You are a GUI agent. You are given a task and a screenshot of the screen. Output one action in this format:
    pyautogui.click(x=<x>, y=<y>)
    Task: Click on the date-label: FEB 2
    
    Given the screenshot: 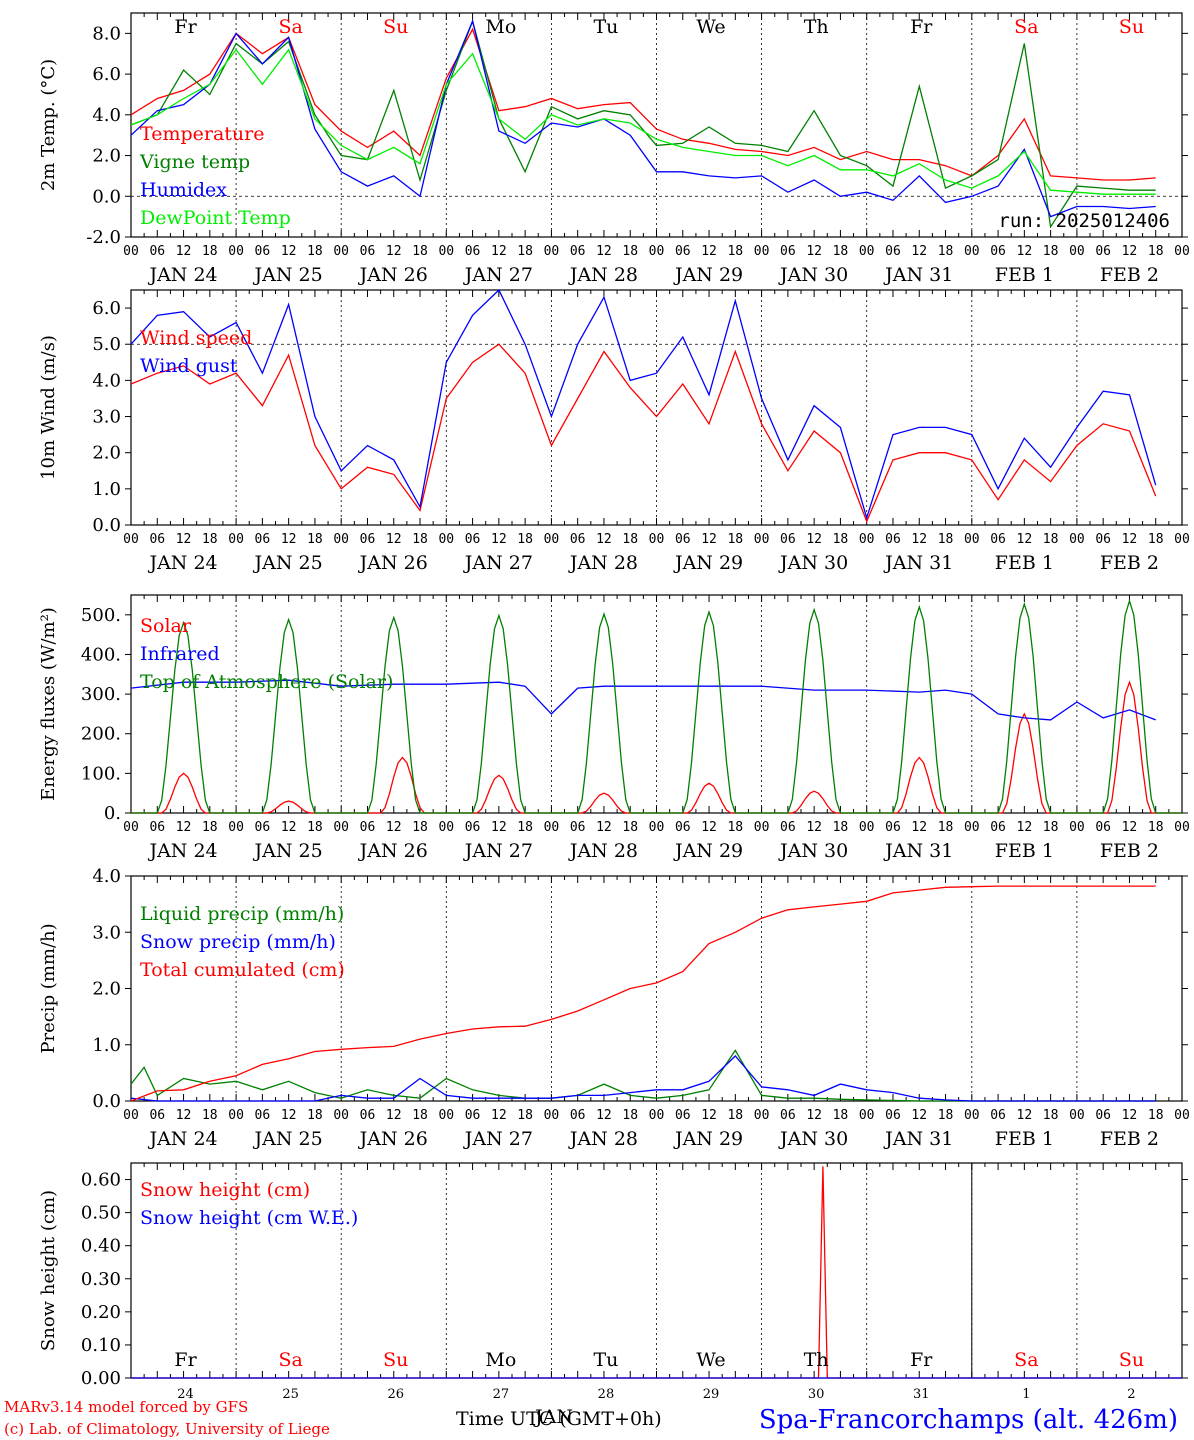 What is the action you would take?
    pyautogui.click(x=1129, y=1139)
    